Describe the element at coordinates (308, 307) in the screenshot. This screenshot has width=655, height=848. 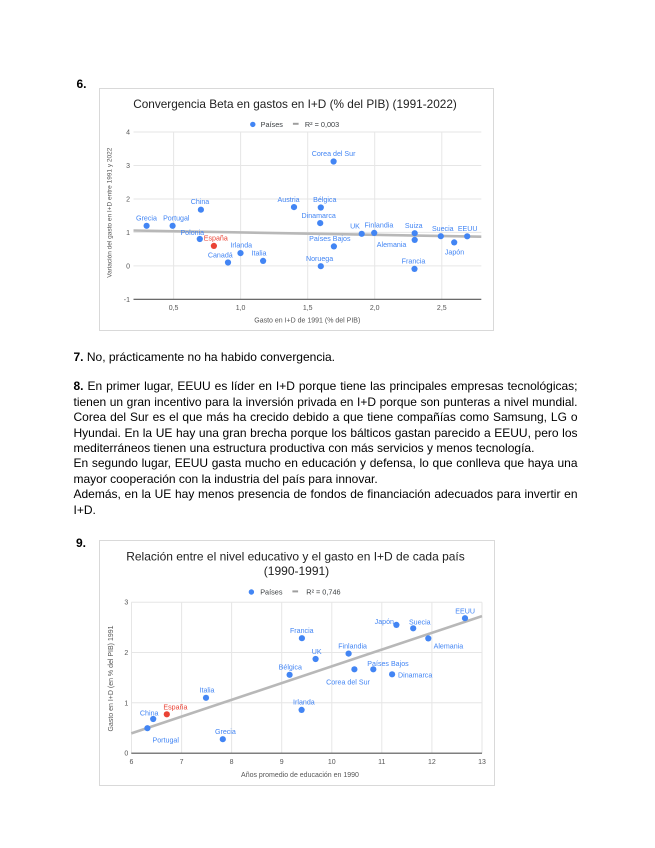
I see `svg-text: 1,5` at that location.